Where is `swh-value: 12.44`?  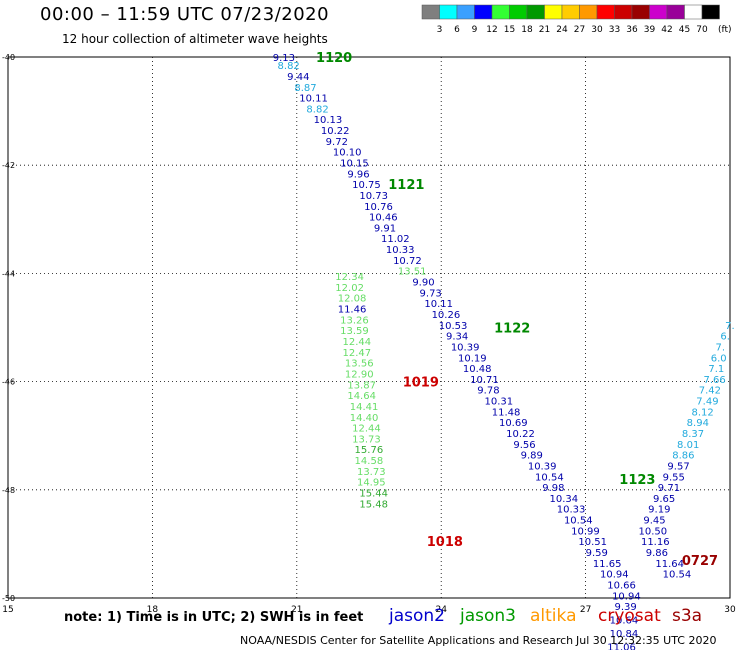
swh-value: 12.44 is located at coordinates (357, 342).